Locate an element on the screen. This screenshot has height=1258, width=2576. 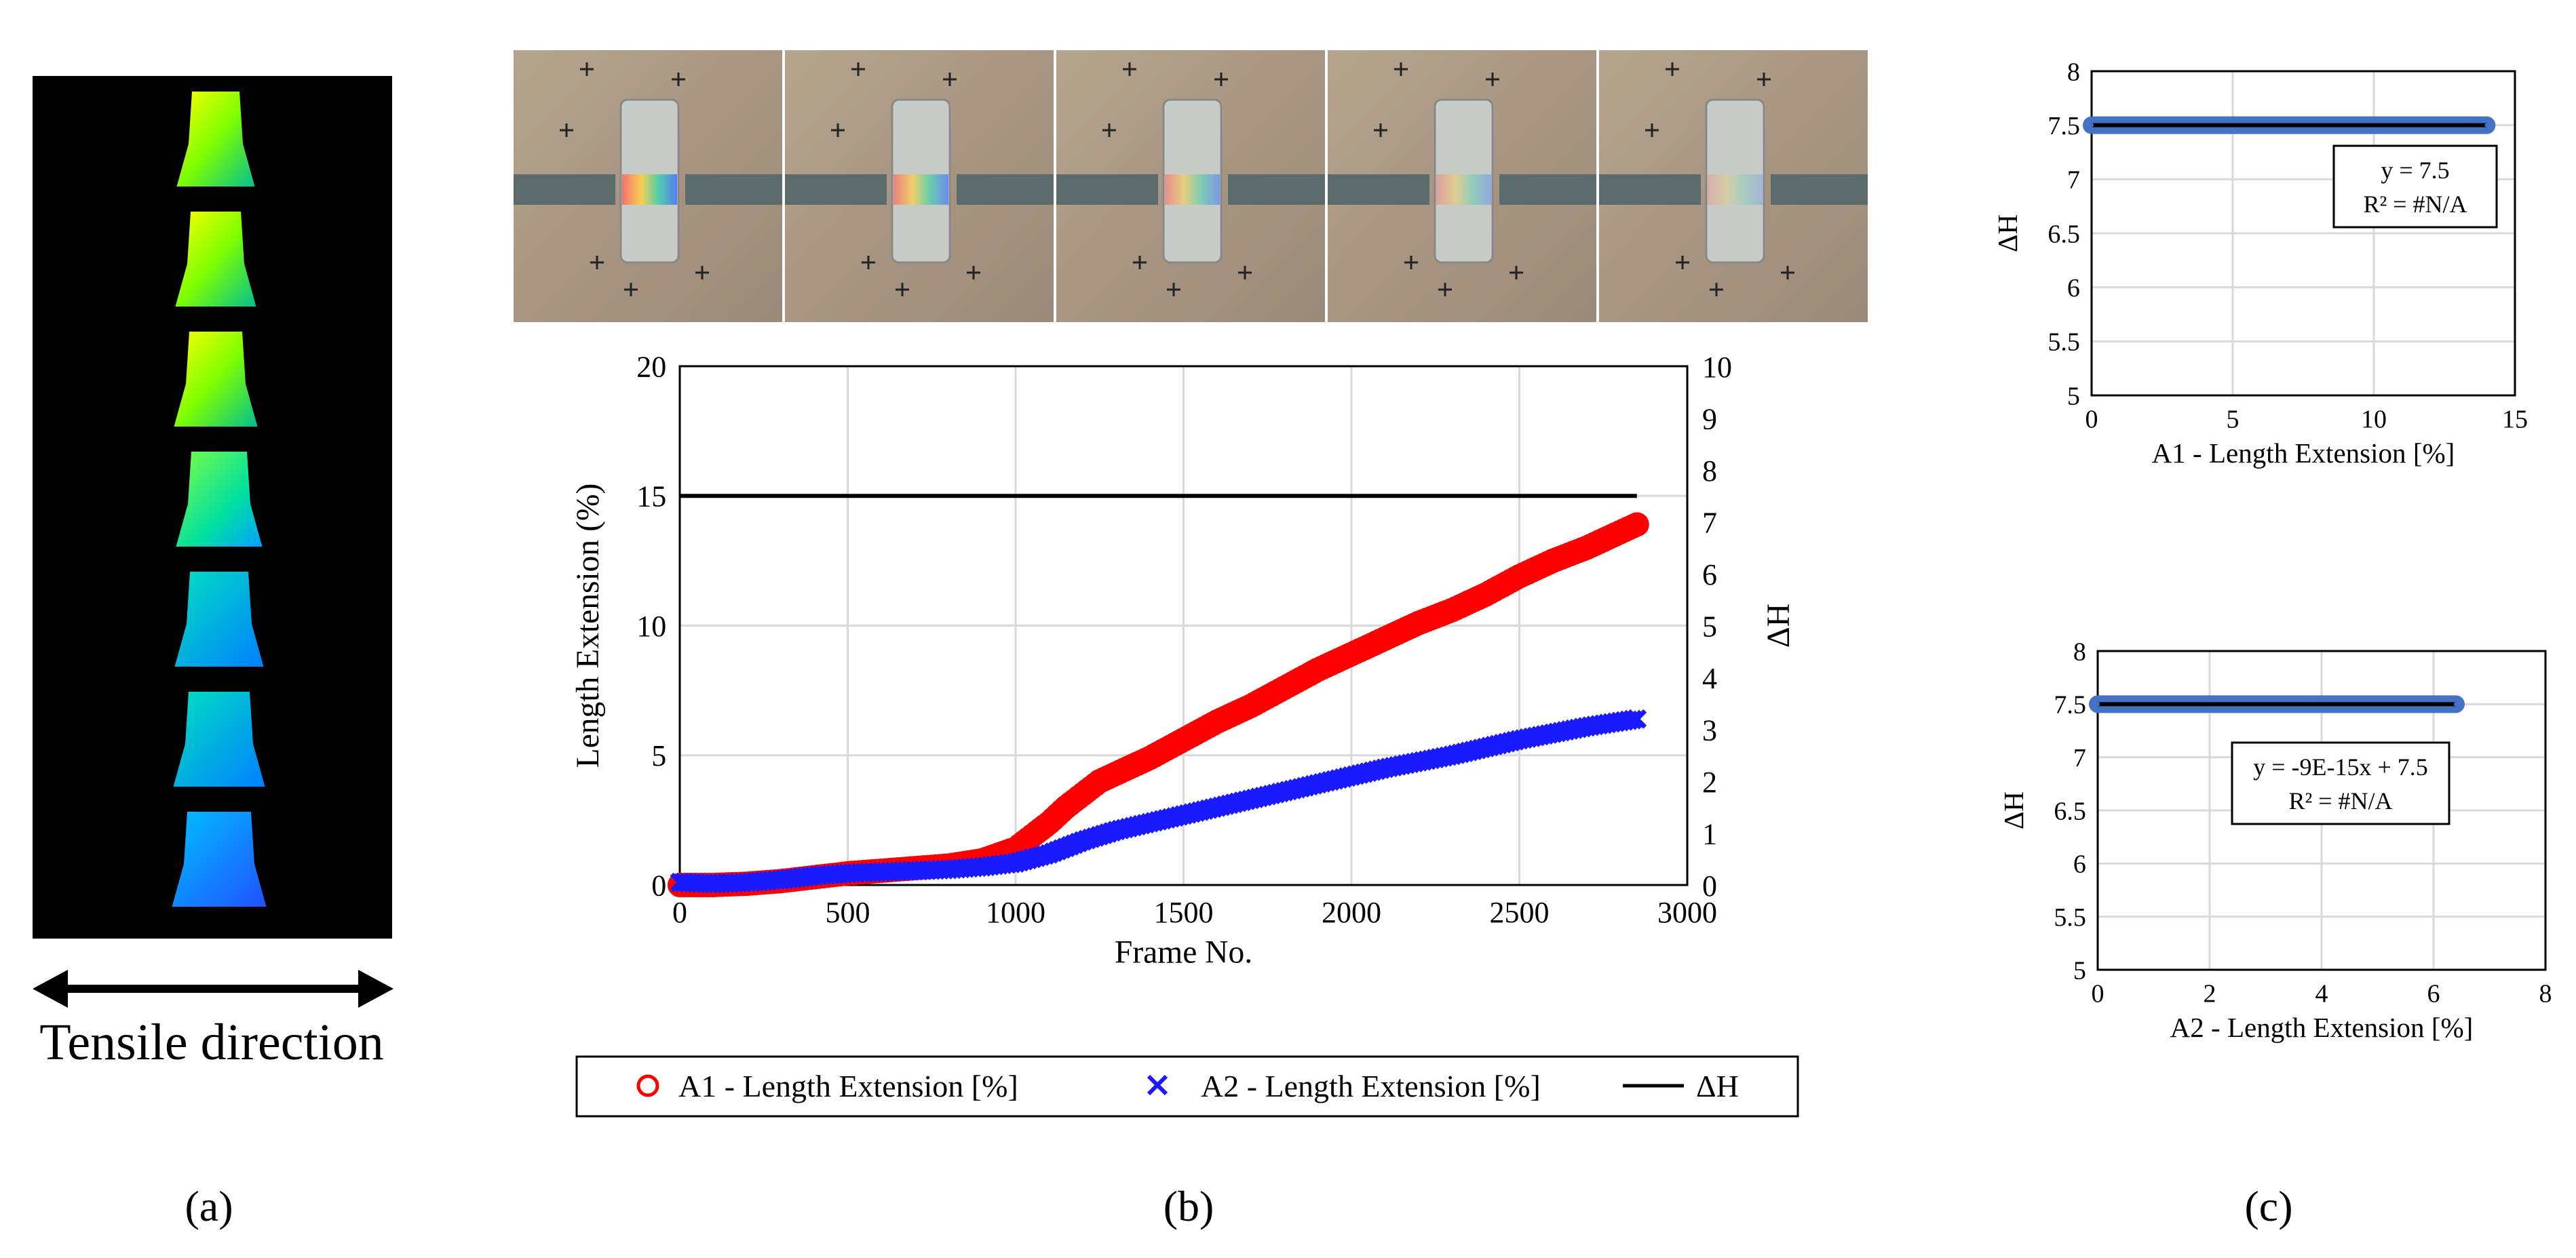
y-tick-label: 10 is located at coordinates (651, 626).